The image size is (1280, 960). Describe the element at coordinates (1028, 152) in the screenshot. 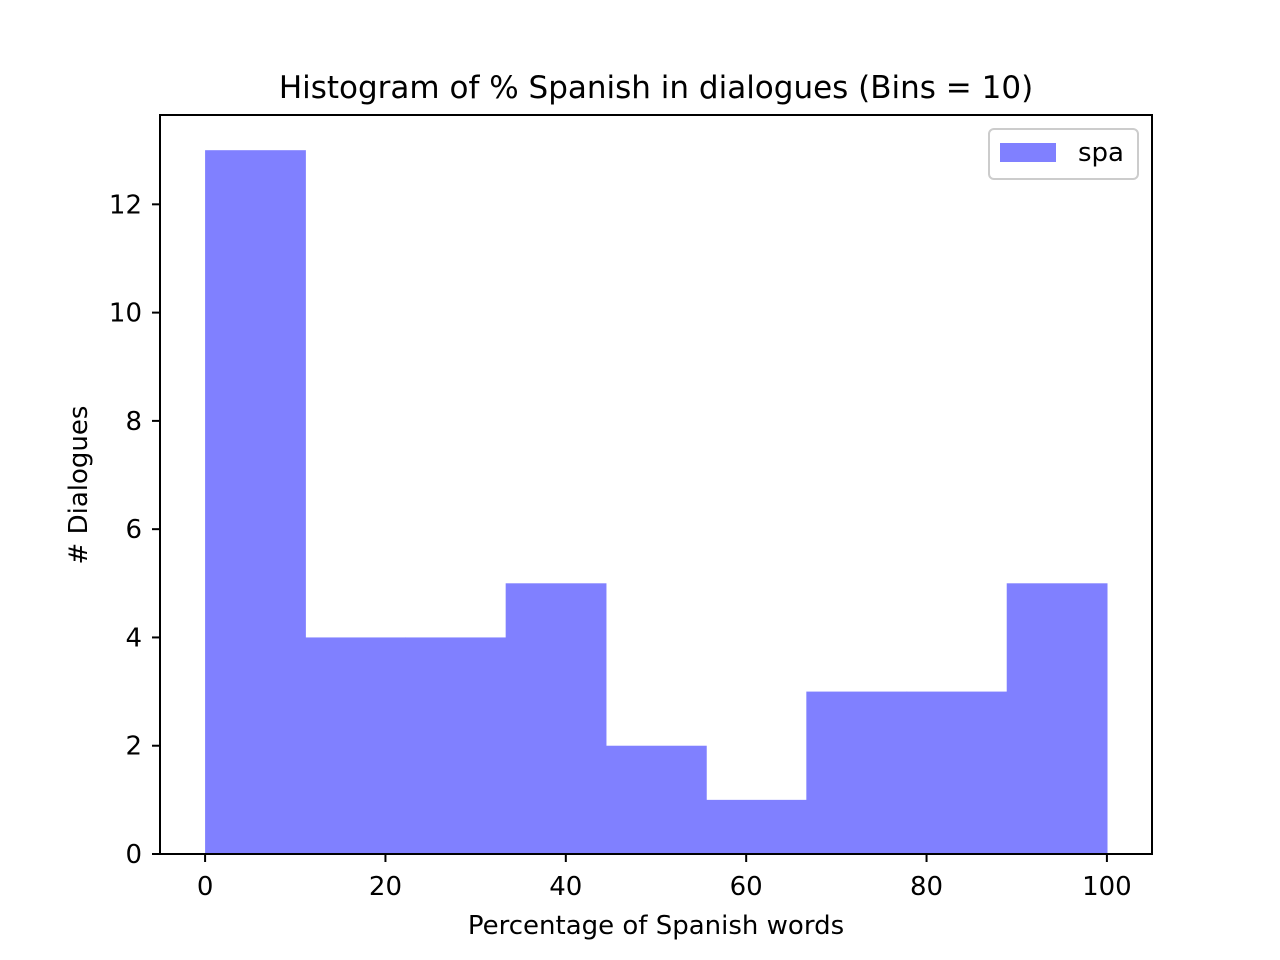

I see `legend-swatch-spa` at that location.